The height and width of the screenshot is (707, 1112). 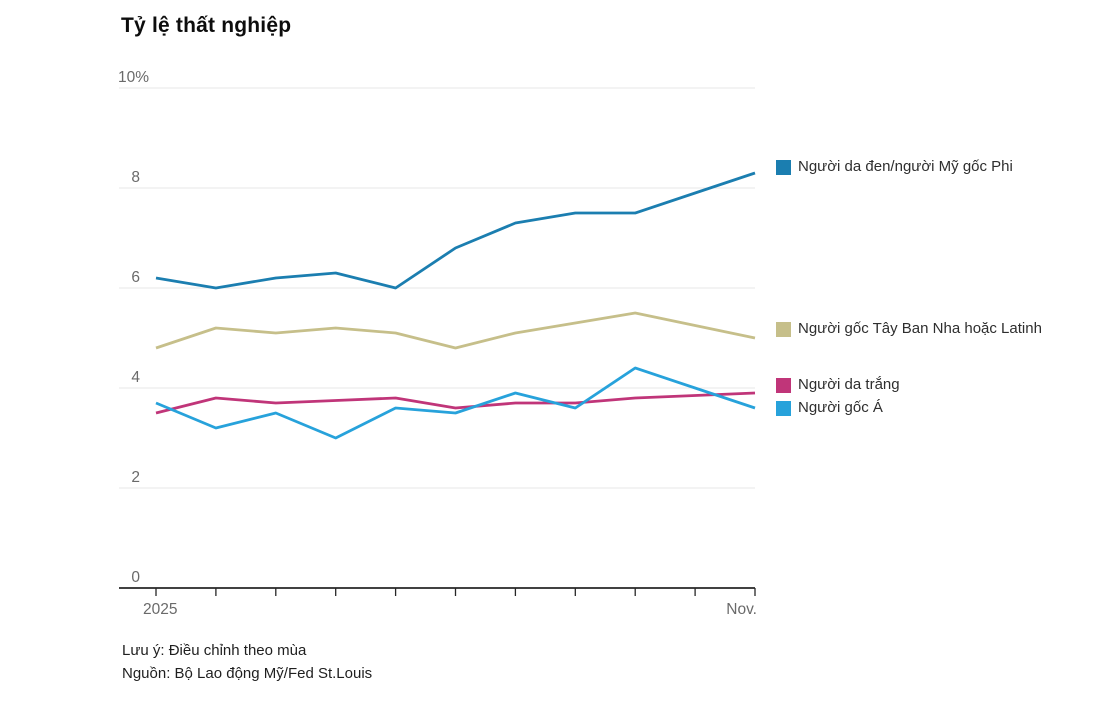 What do you see at coordinates (135, 477) in the screenshot?
I see `y-axis-label: 2` at bounding box center [135, 477].